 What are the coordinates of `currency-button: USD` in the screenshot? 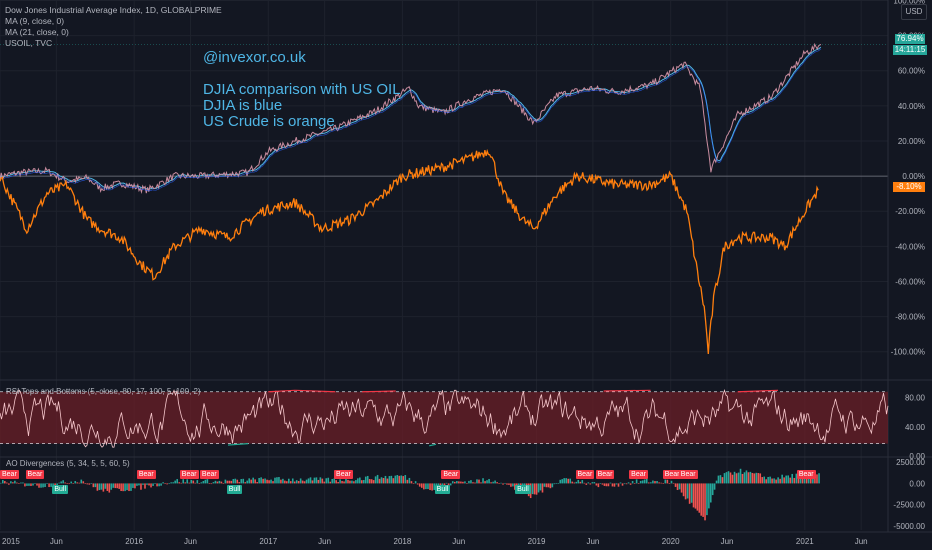 It's located at (914, 12).